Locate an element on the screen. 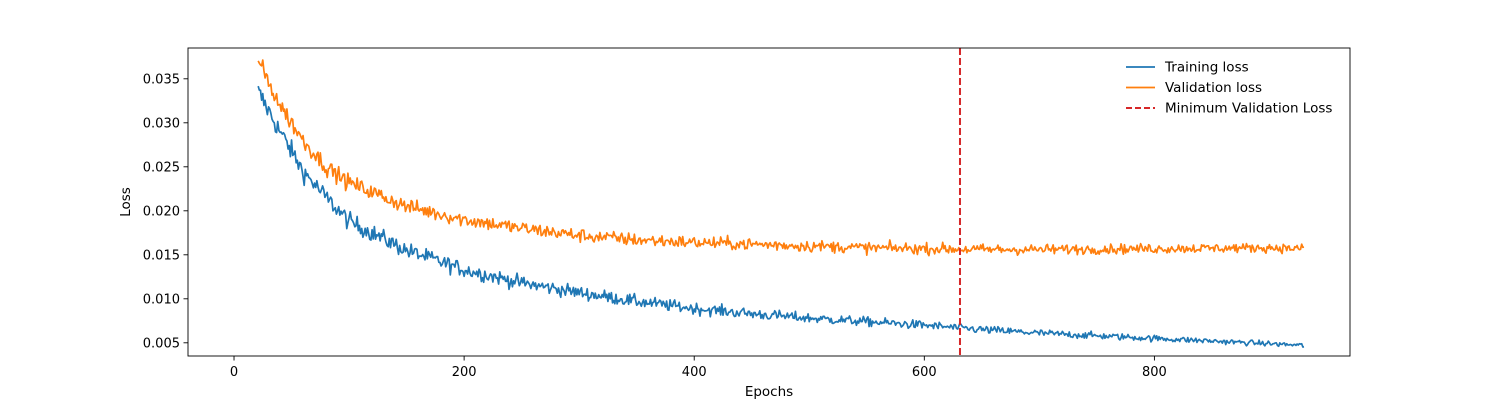 Image resolution: width=1500 pixels, height=400 pixels. y-tick-label: 0.005 is located at coordinates (161, 343).